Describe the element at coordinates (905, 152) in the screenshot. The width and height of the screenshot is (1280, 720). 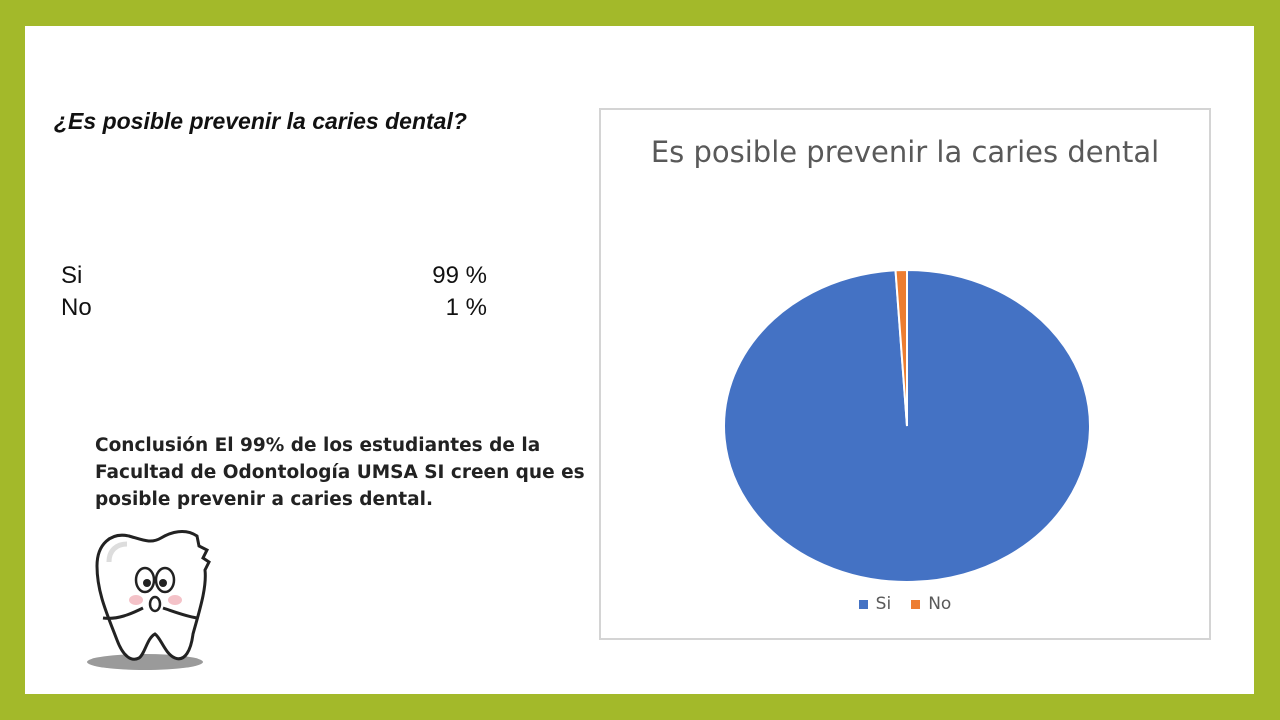
I see `chart-title: Es posible prevenir la caries dental` at that location.